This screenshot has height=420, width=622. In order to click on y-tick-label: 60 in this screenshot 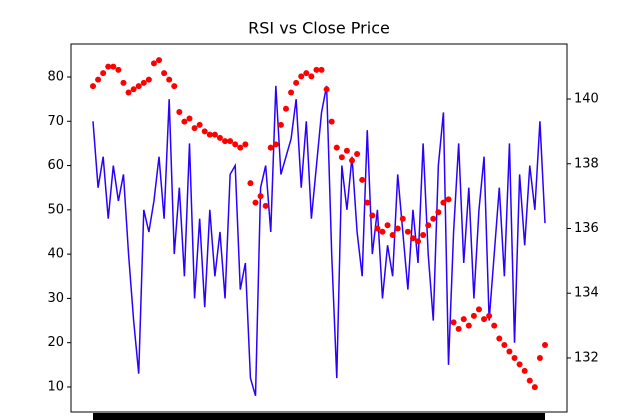, I will do `click(55, 165)`.